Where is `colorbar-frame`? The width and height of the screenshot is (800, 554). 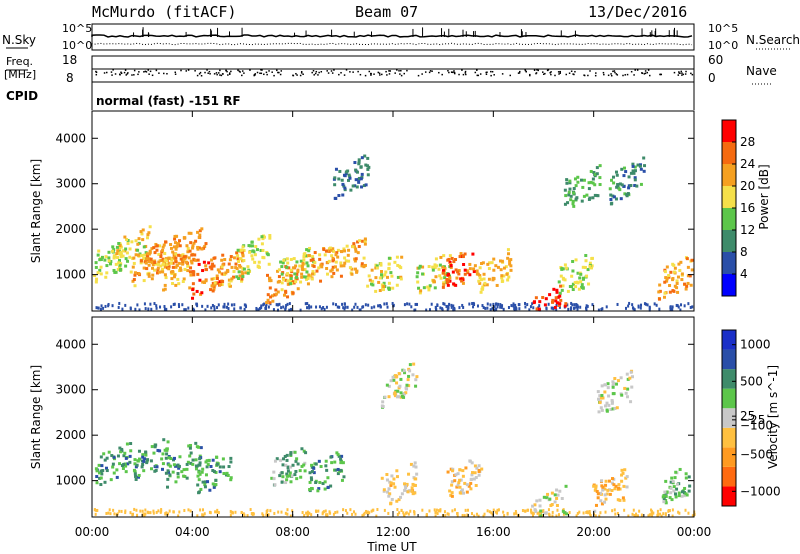 colorbar-frame is located at coordinates (729, 418).